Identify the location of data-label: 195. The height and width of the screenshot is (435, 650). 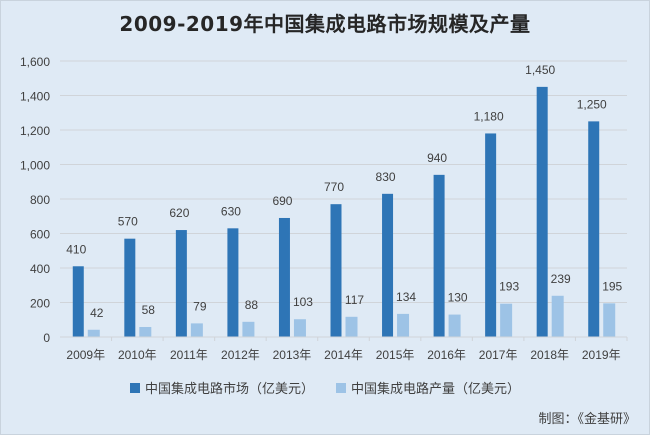
(612, 286).